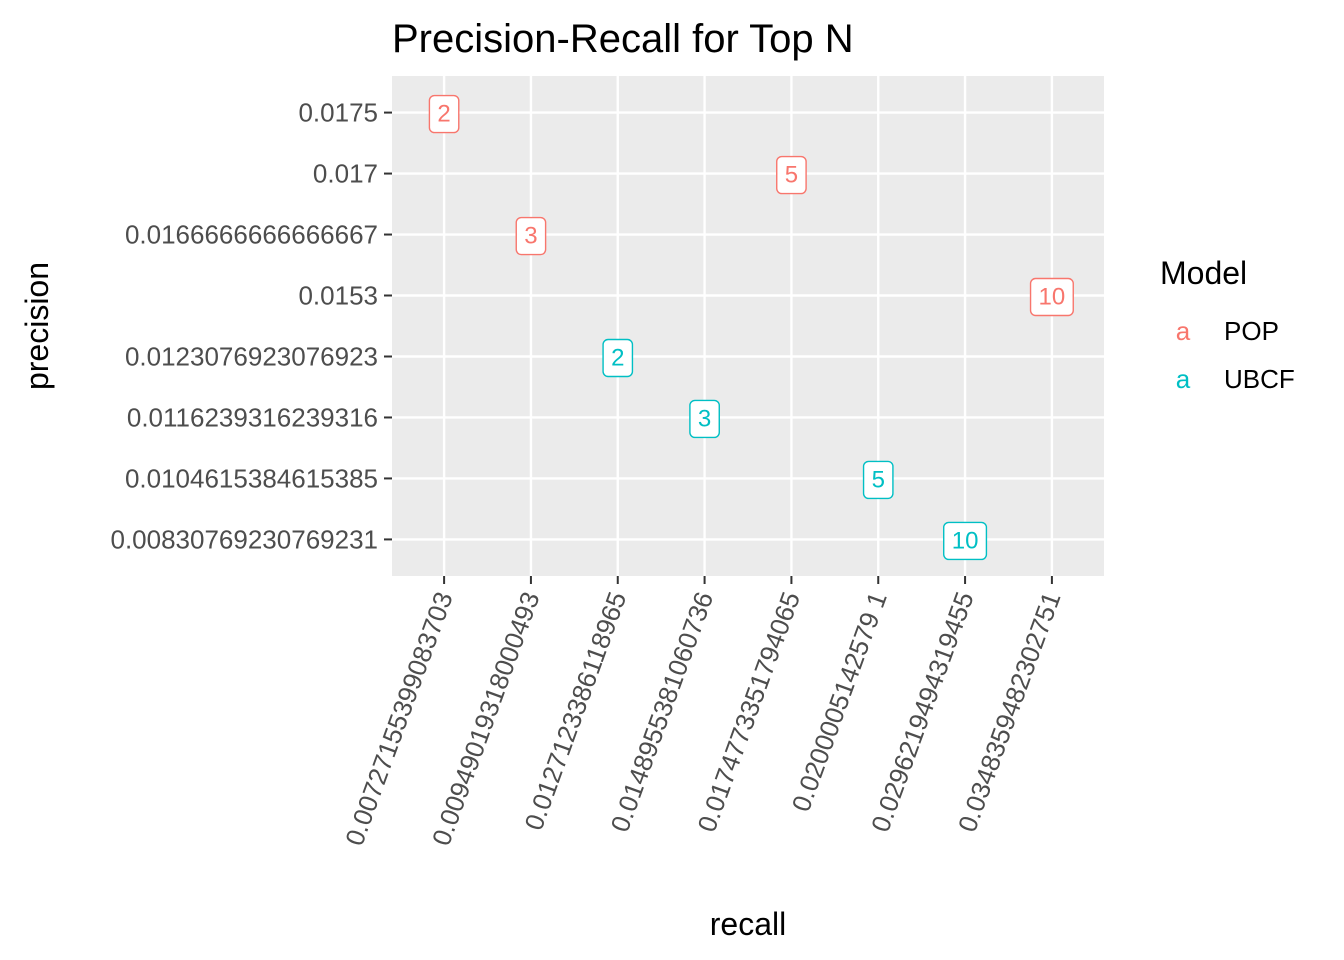 The image size is (1344, 960). I want to click on legend-label-ubcf: UBCF, so click(1259, 379).